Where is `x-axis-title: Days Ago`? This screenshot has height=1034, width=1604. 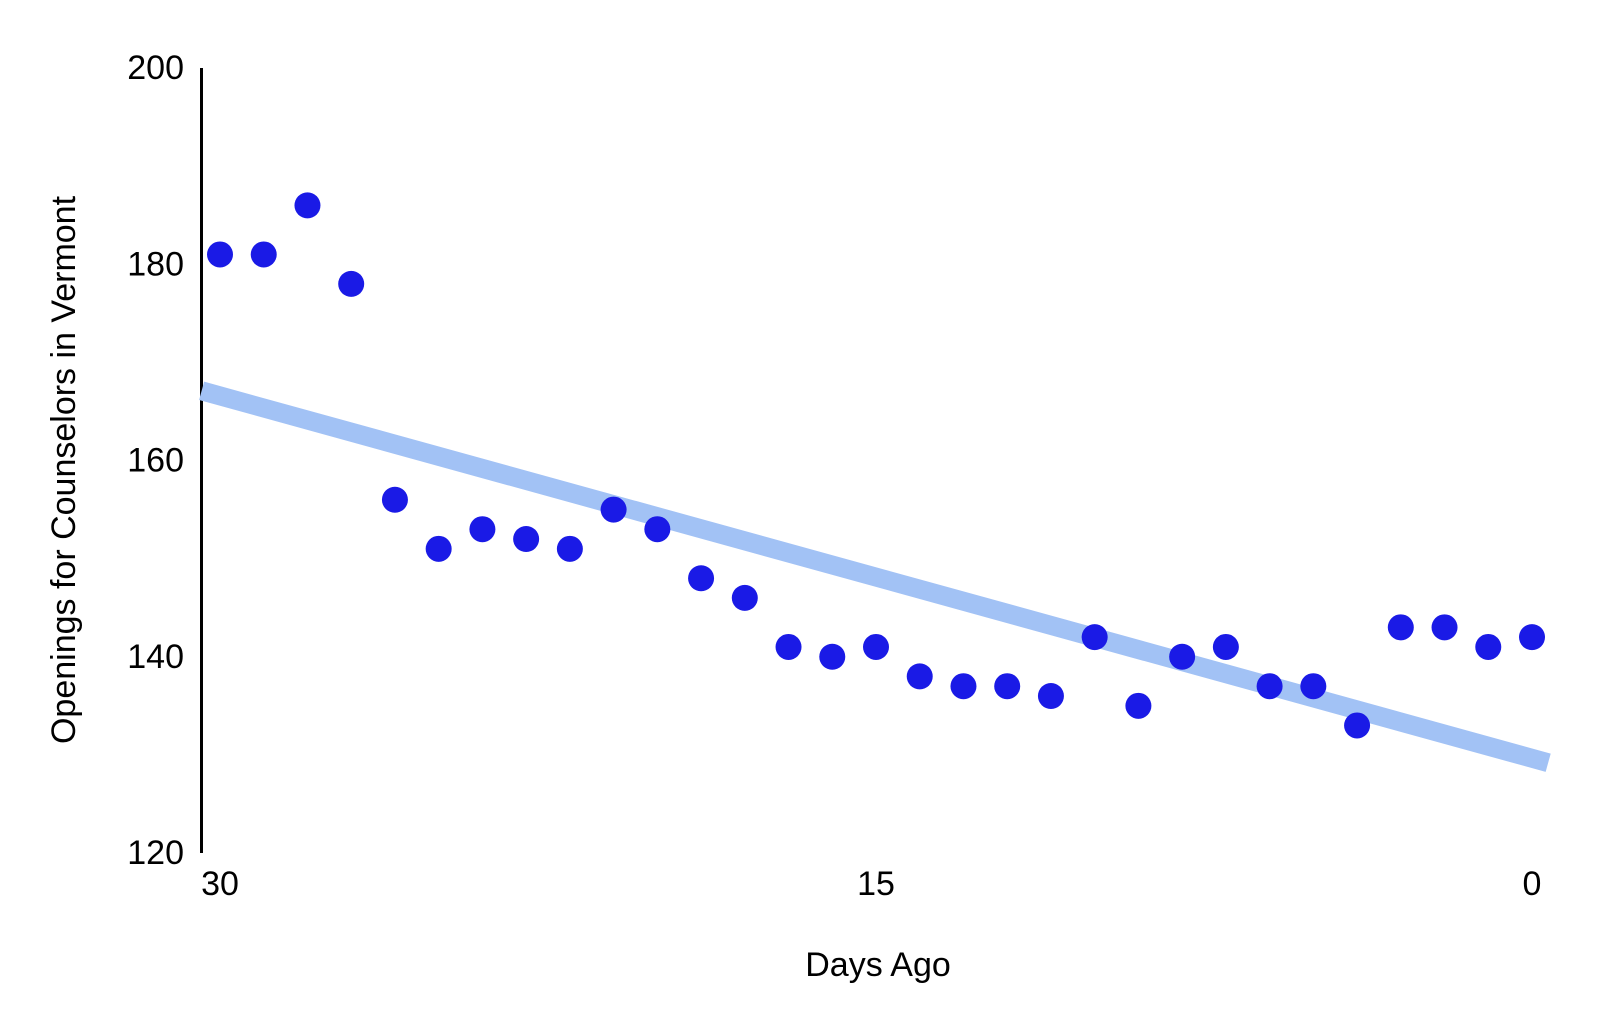 x-axis-title: Days Ago is located at coordinates (878, 965).